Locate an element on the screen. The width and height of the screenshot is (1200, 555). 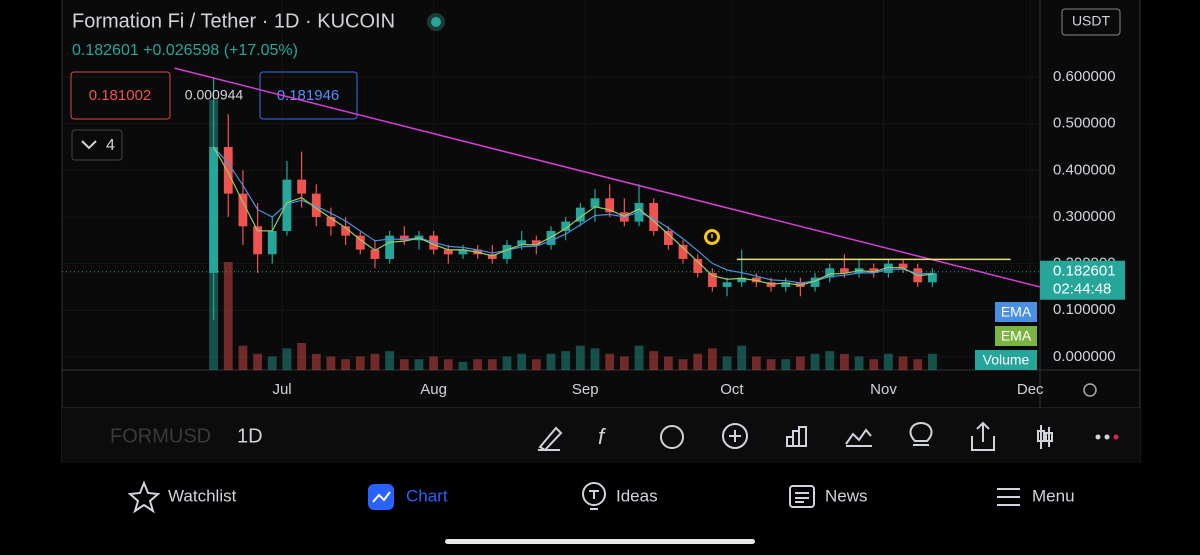
nav-label: Chart is located at coordinates (427, 495).